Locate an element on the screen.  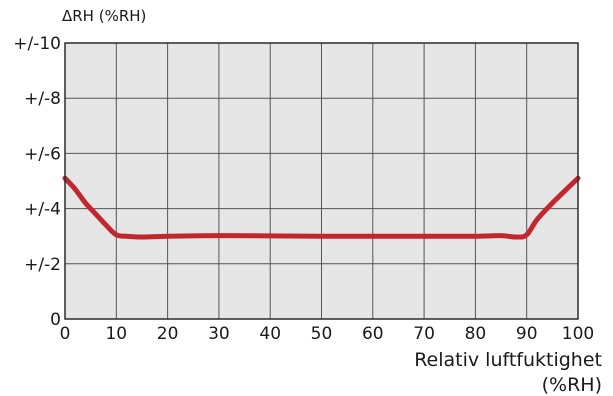
x-tick-label: 60 is located at coordinates (373, 334).